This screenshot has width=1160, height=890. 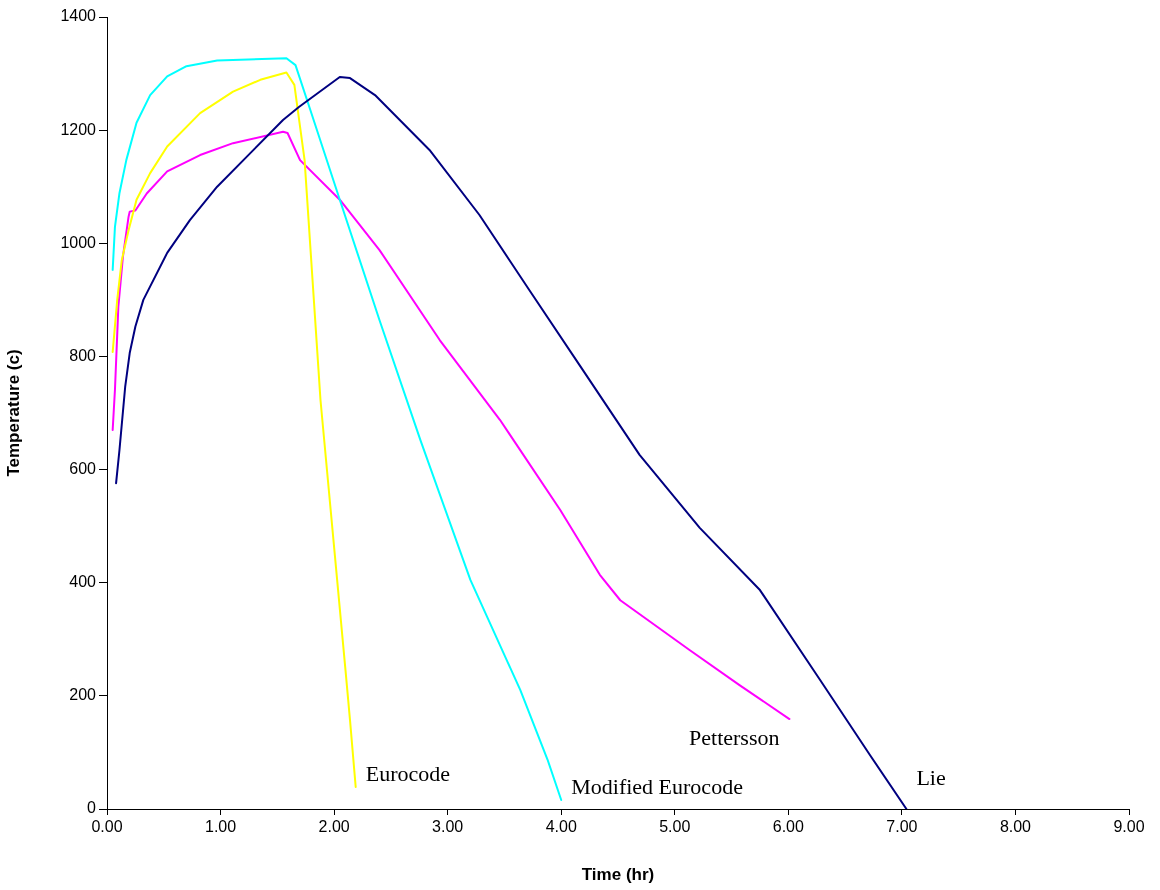 What do you see at coordinates (407, 773) in the screenshot?
I see `series-label: Eurocode` at bounding box center [407, 773].